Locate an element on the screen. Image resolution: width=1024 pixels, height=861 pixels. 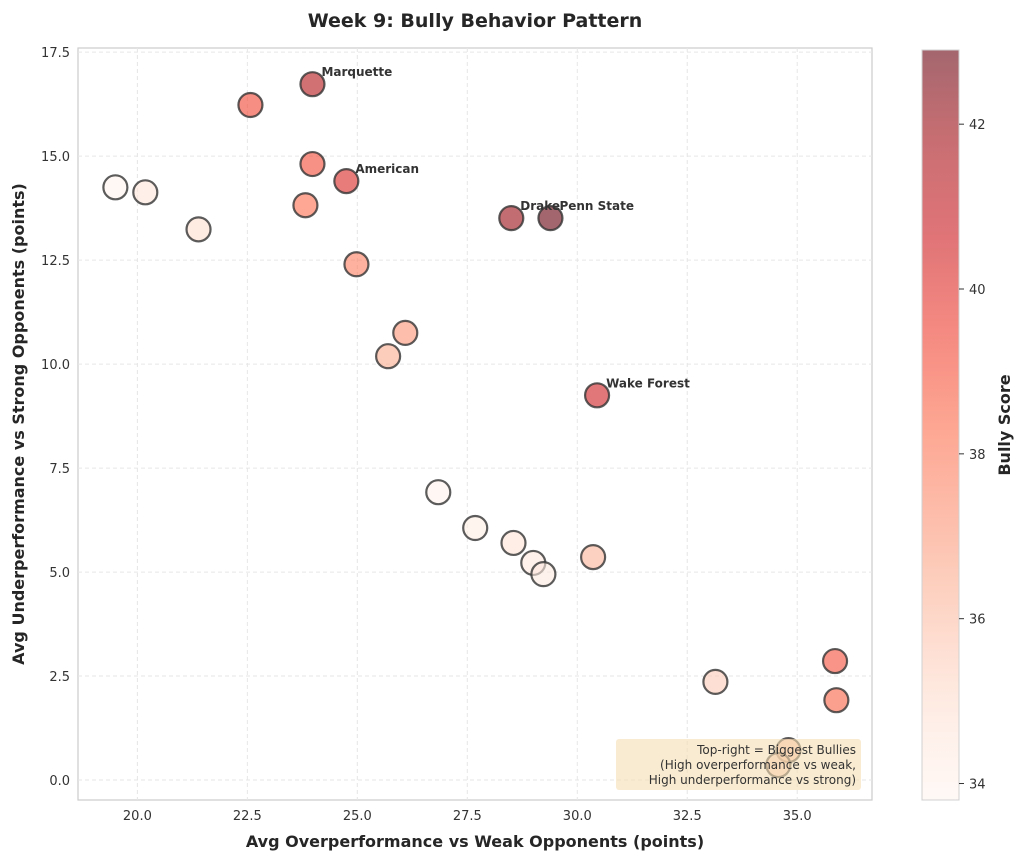
x-tick-label: 30.0 is located at coordinates (577, 816).